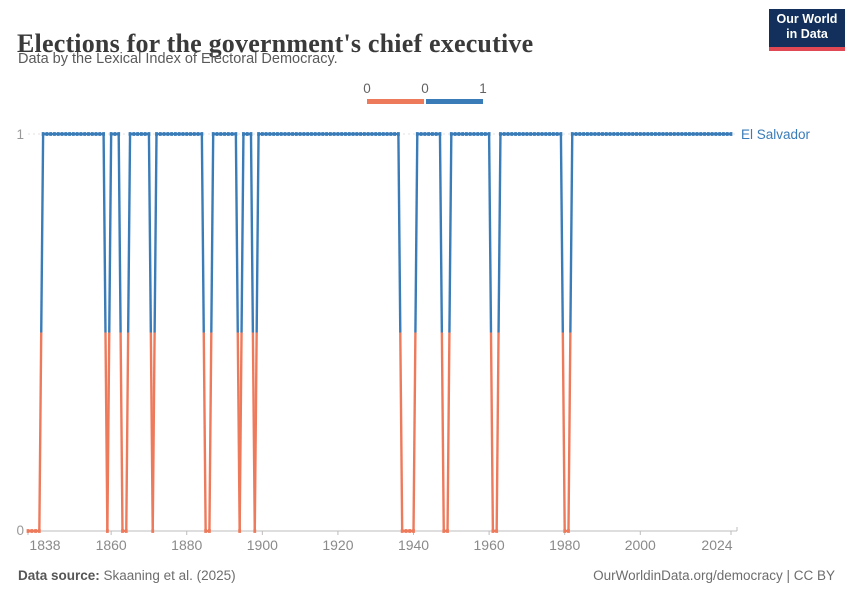  I want to click on x-tick-label-1920: 1920, so click(337, 545).